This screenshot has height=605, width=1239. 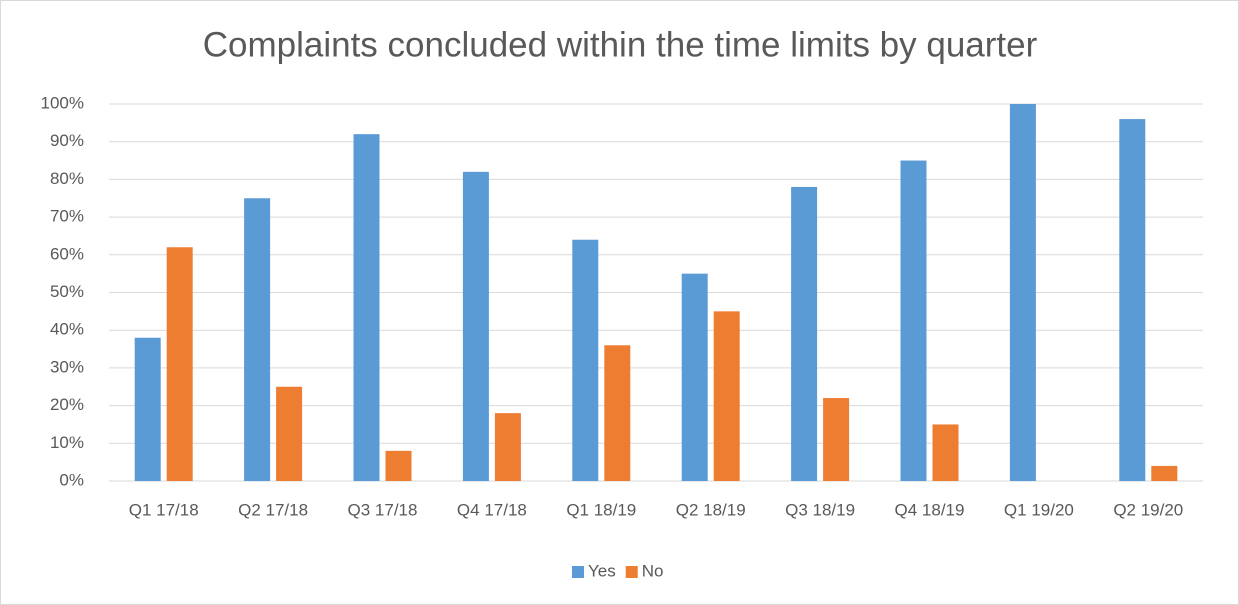 What do you see at coordinates (62, 102) in the screenshot?
I see `y-tick-label: 100%` at bounding box center [62, 102].